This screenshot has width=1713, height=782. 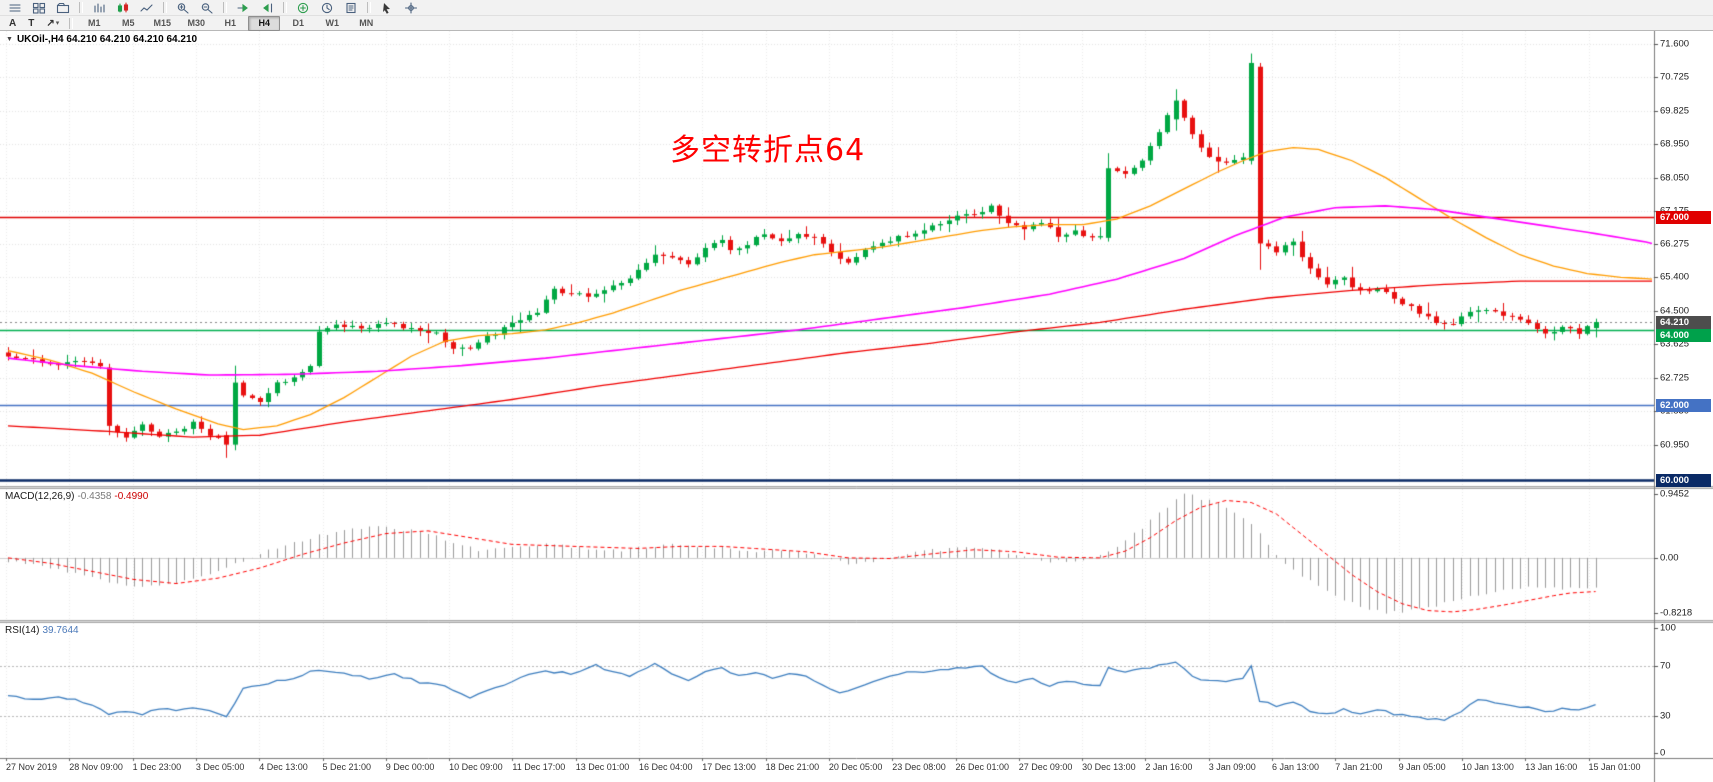 I want to click on macd-tick-label: 0.00, so click(x=1669, y=558).